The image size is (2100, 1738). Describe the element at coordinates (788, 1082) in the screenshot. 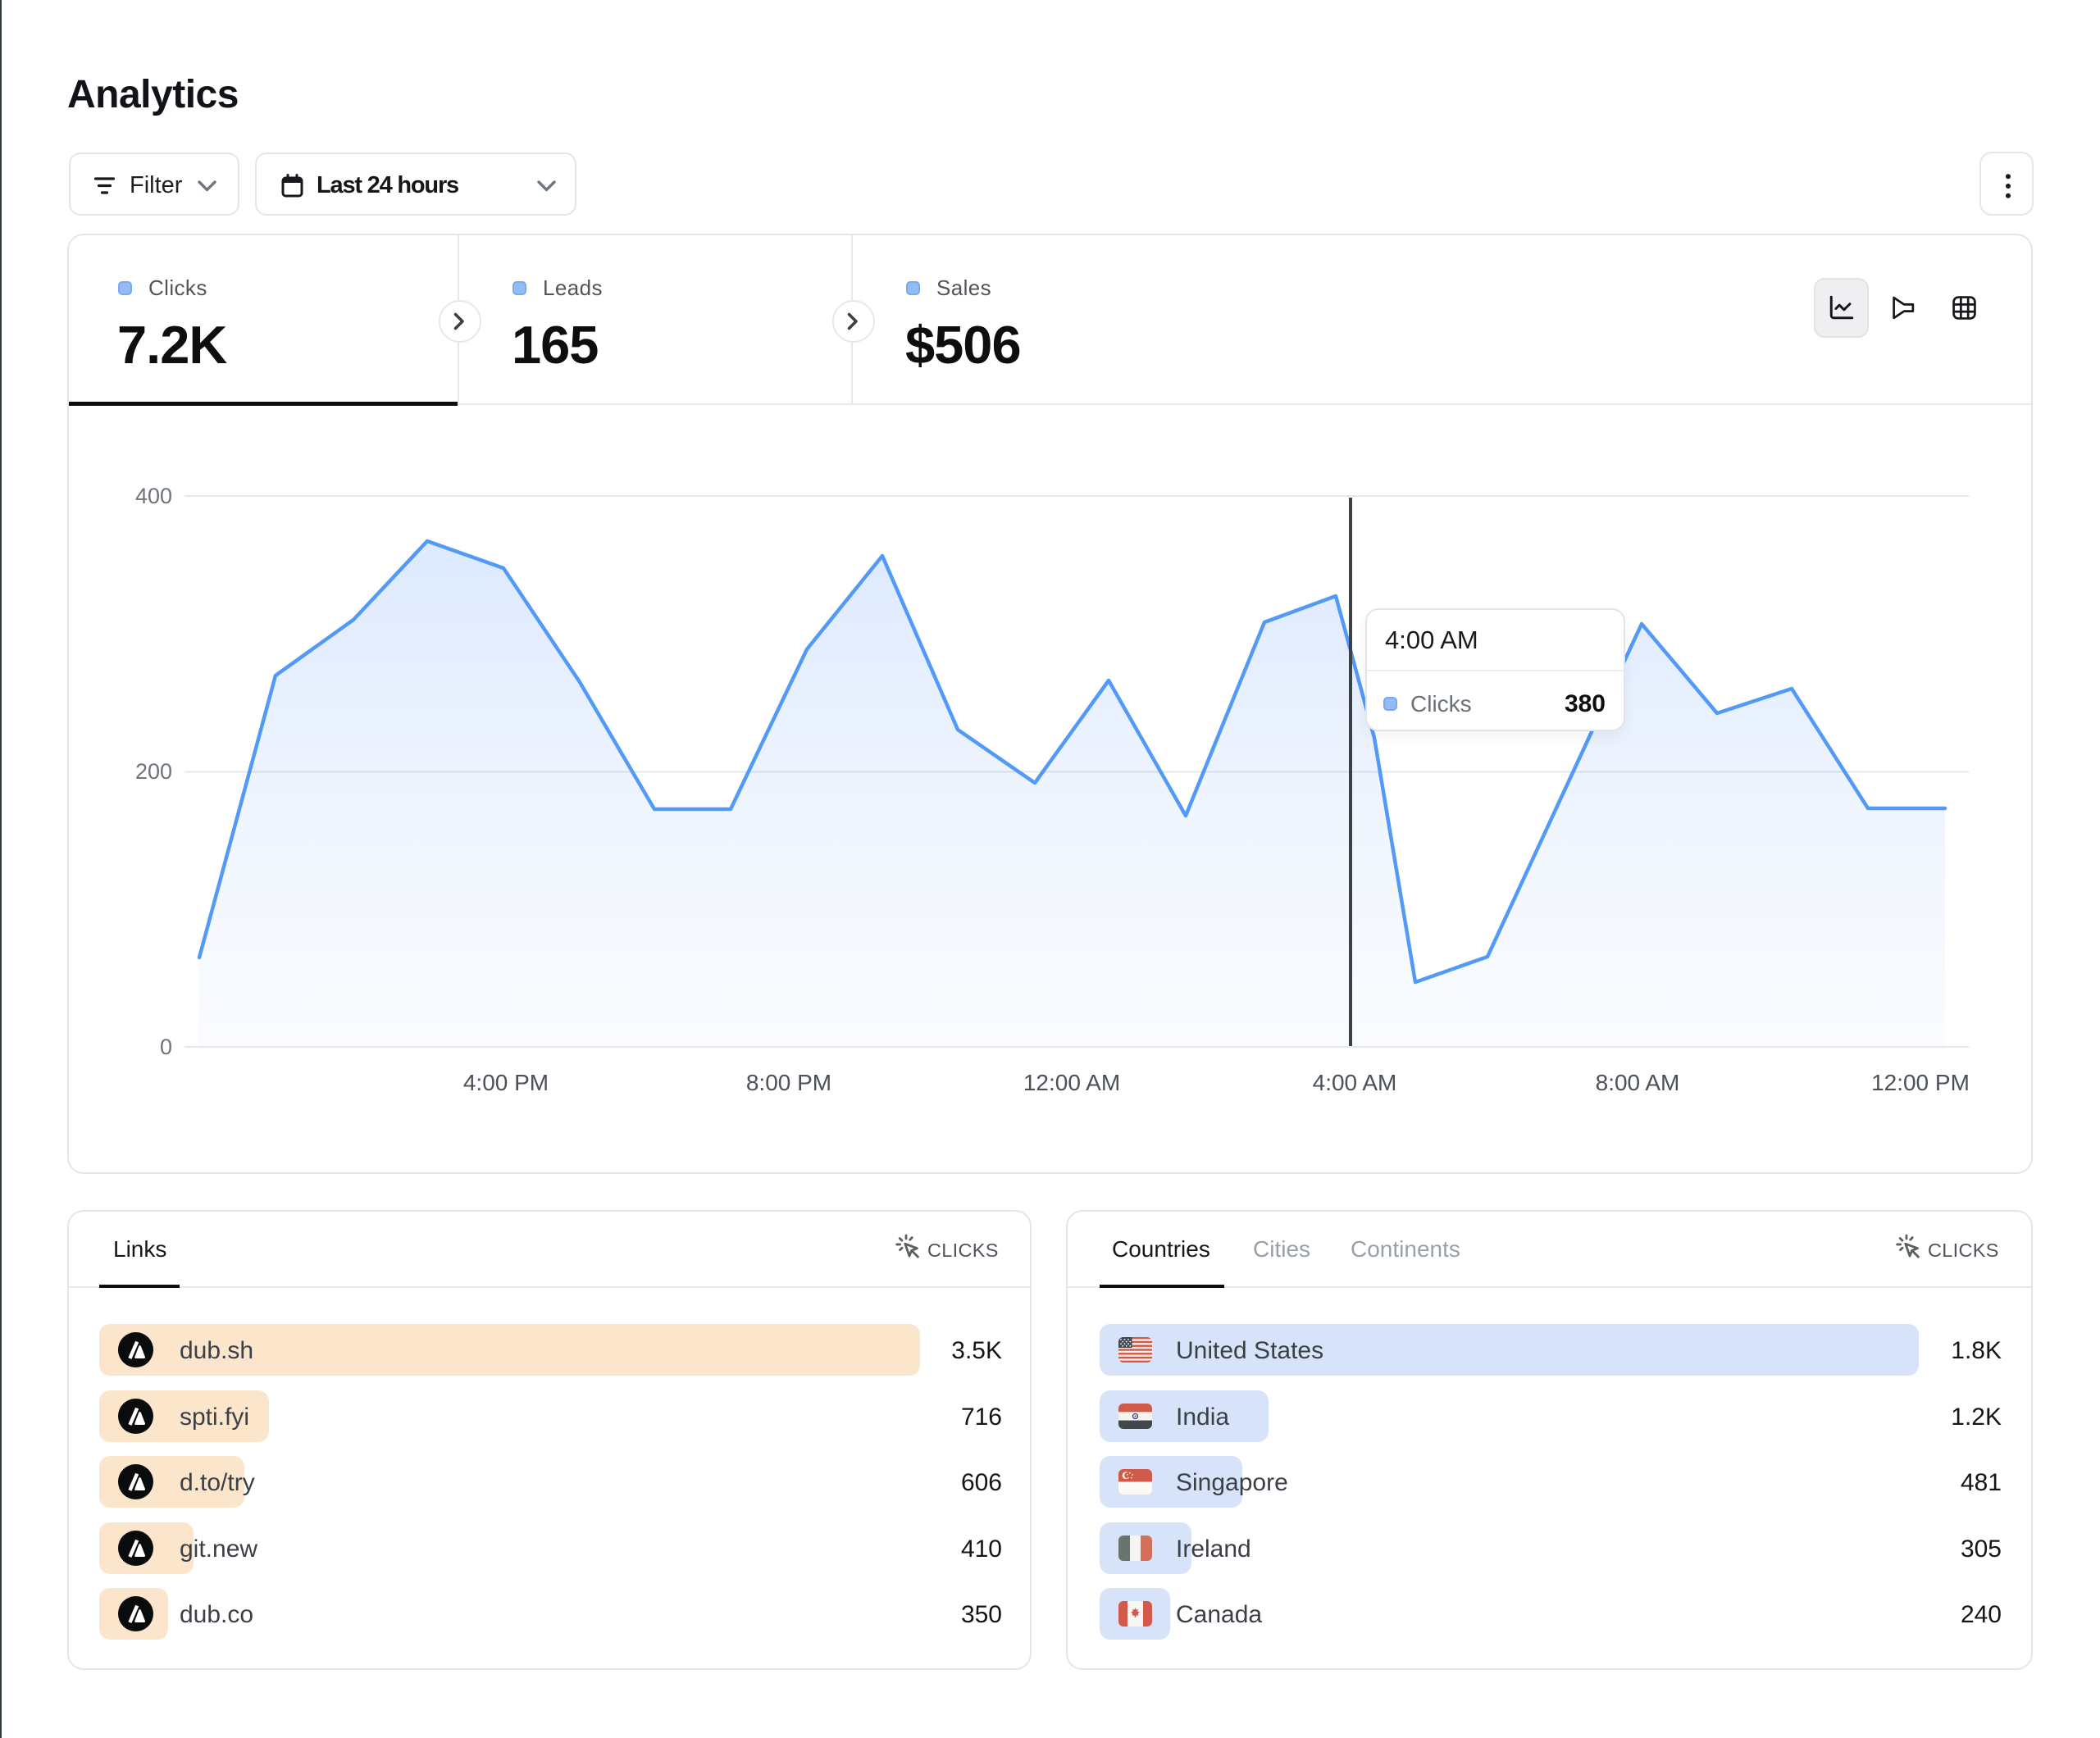

I see `svg-text: 8:00 PM` at that location.